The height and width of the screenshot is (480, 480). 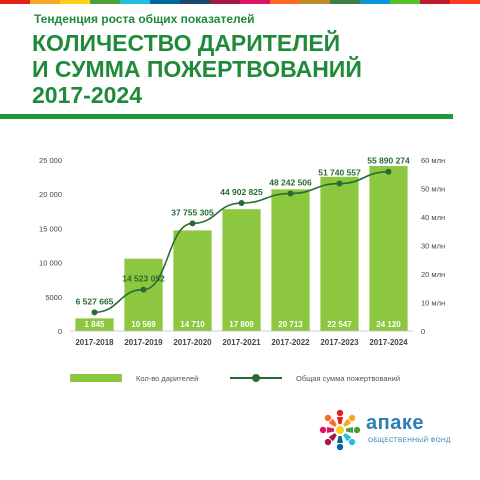 I want to click on apake-logo: апаке ОБЩЕСТВЕННЫЙ ФОНД, so click(x=394, y=429).